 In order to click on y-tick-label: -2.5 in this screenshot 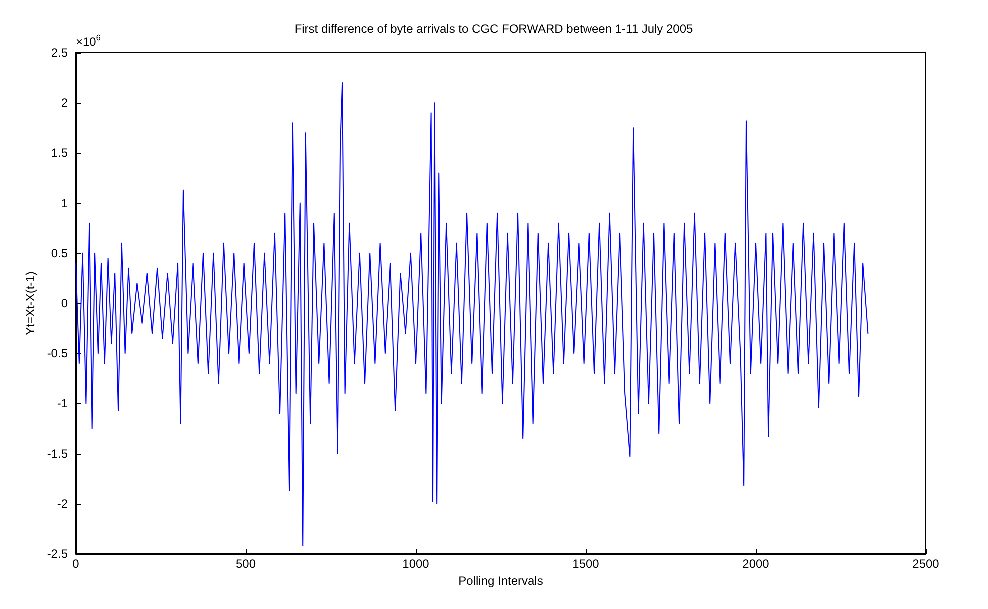, I will do `click(57, 554)`.